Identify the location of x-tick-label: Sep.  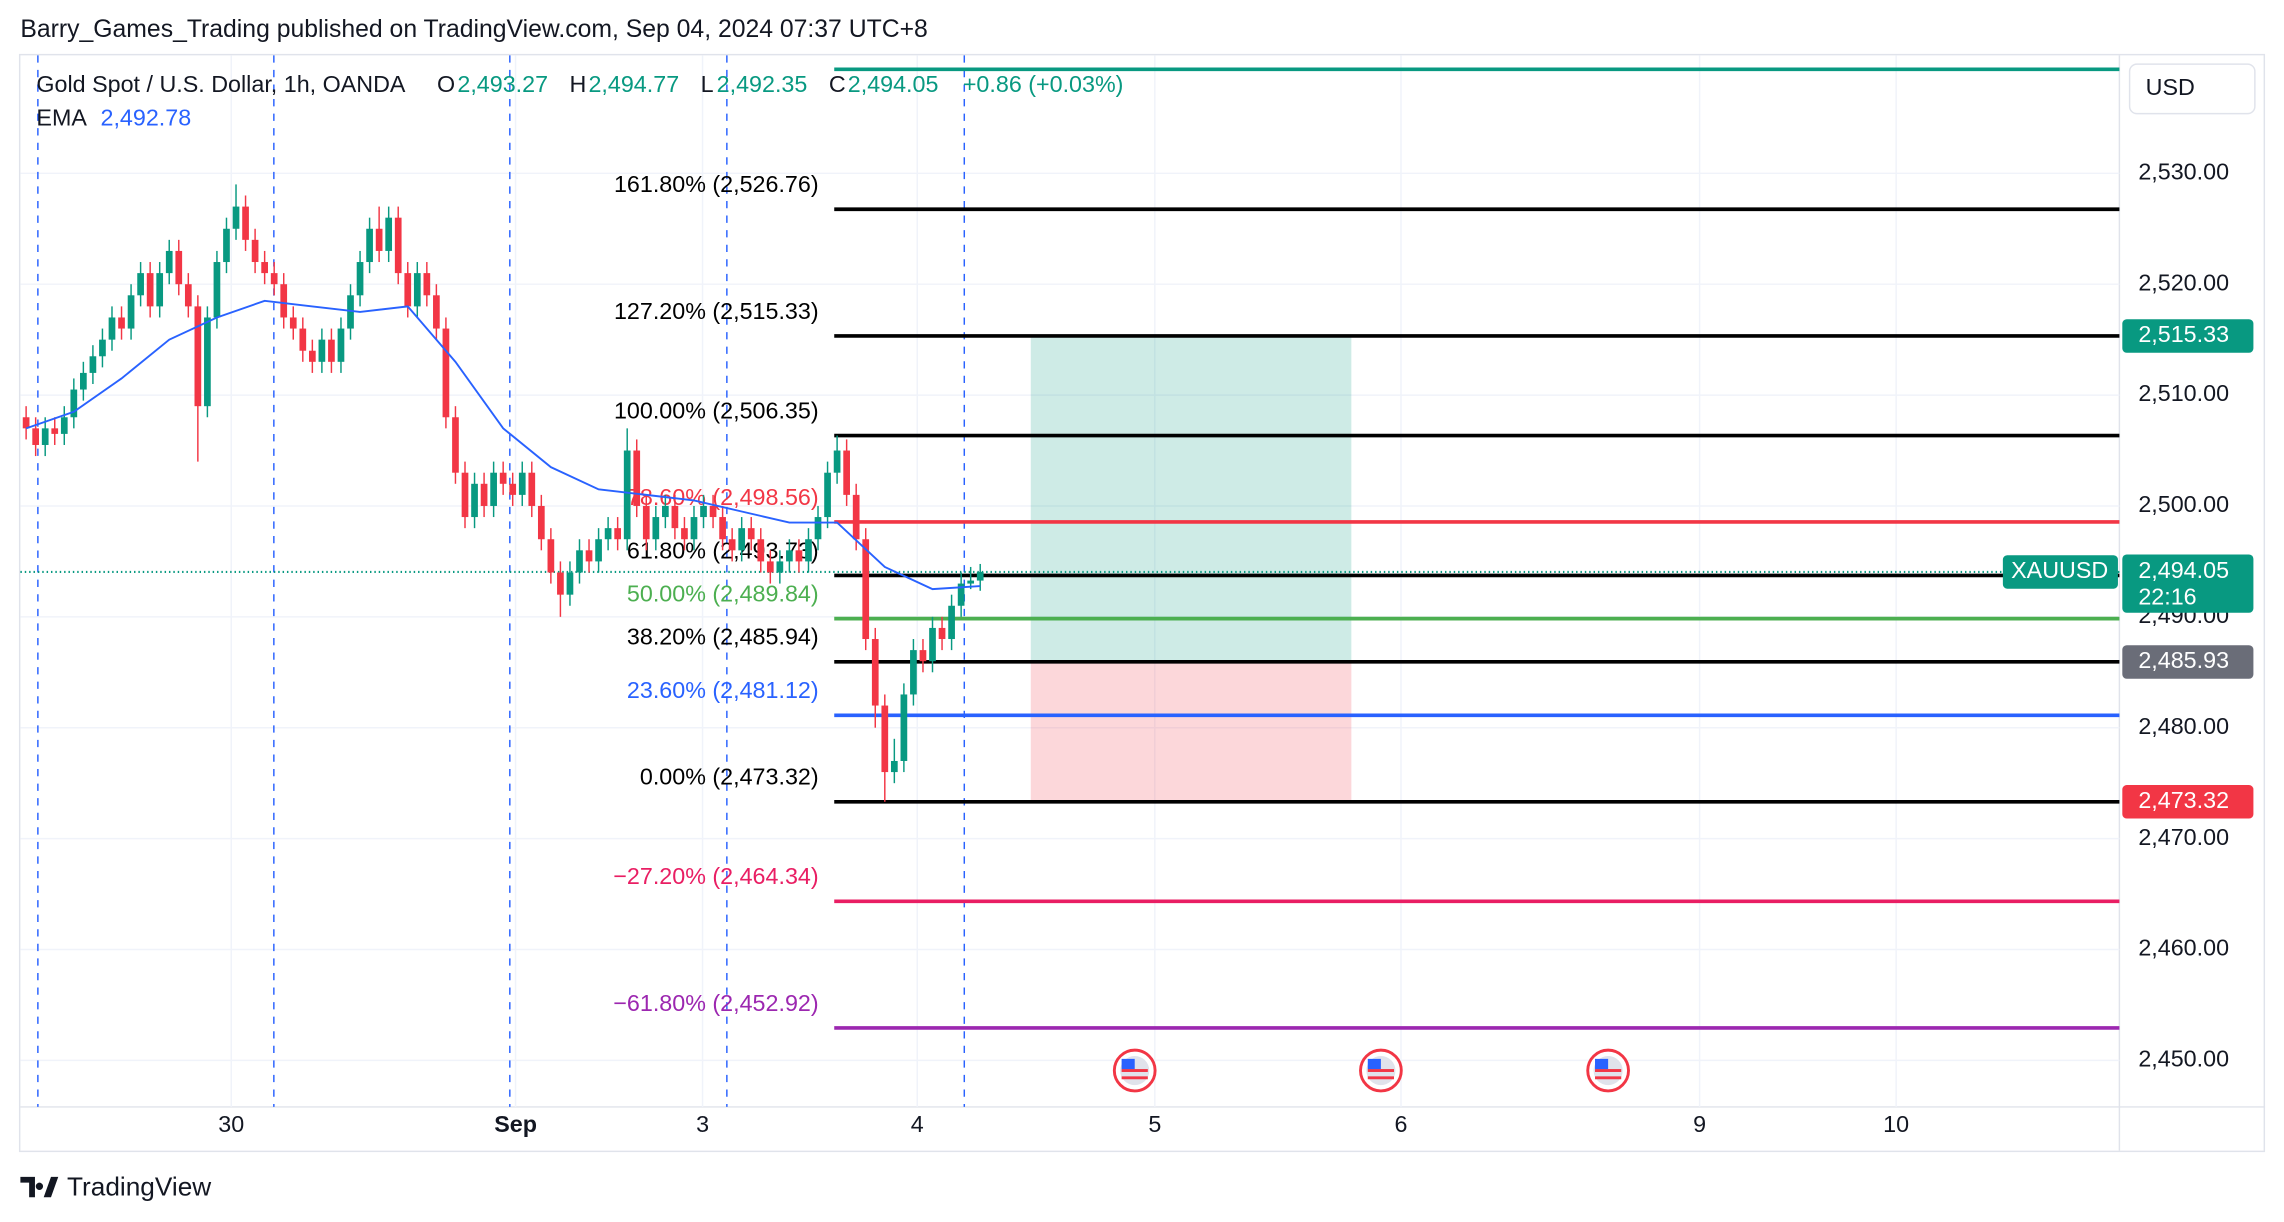
(515, 1124).